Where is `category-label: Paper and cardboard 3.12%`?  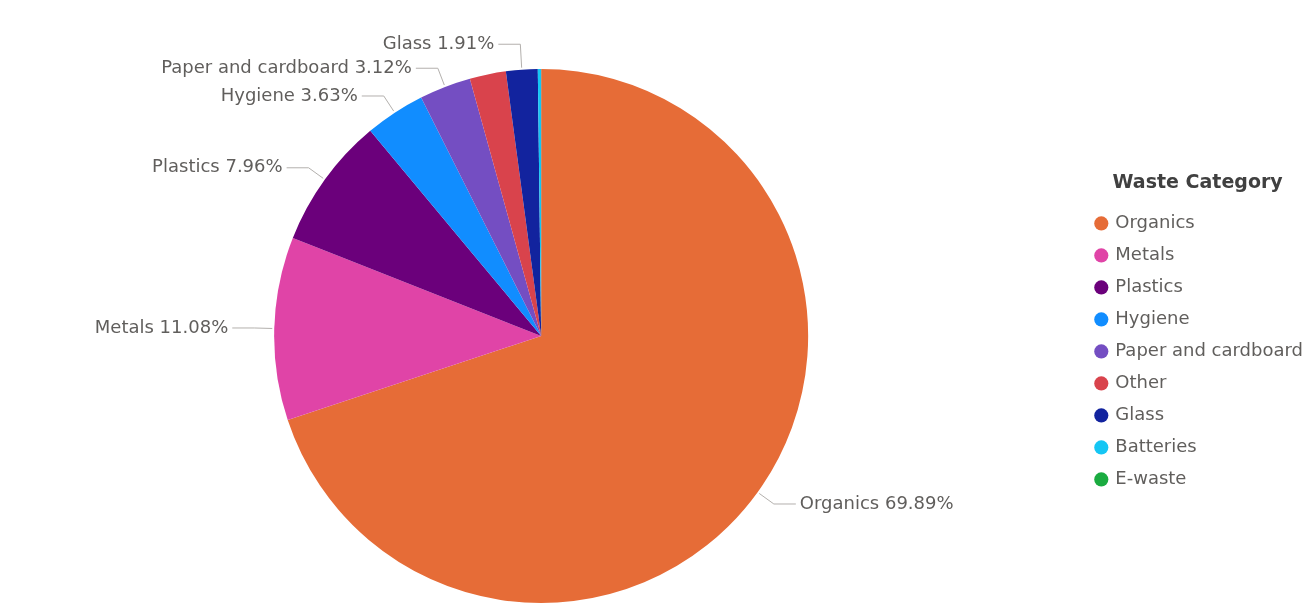 category-label: Paper and cardboard 3.12% is located at coordinates (286, 66).